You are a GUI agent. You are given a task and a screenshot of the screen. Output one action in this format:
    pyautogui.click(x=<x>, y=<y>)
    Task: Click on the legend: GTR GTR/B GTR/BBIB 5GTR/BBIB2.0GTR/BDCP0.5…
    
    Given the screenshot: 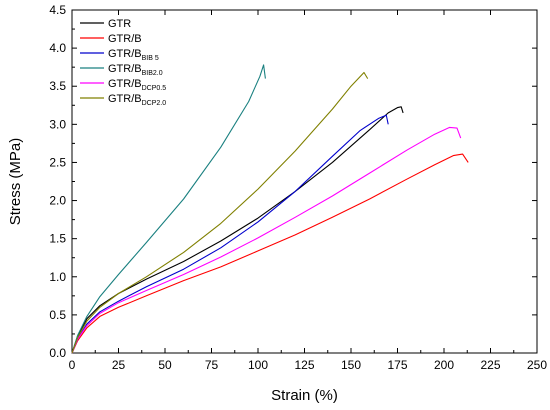 What is the action you would take?
    pyautogui.click(x=123, y=62)
    